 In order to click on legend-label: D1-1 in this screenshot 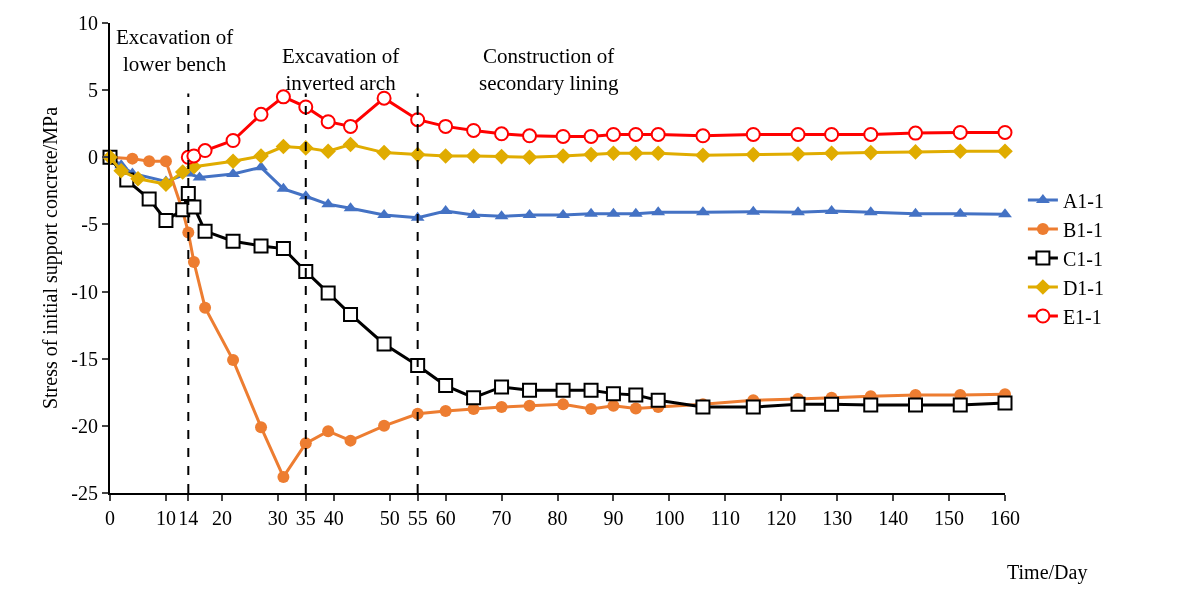, I will do `click(1083, 287)`.